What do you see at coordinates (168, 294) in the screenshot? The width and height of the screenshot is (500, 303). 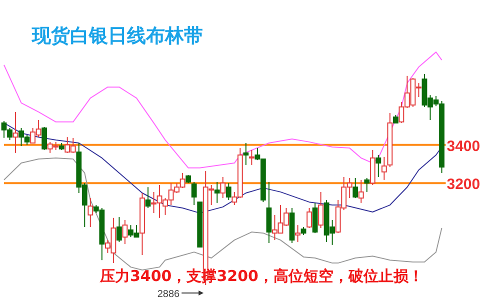 I see `text: 2886` at bounding box center [168, 294].